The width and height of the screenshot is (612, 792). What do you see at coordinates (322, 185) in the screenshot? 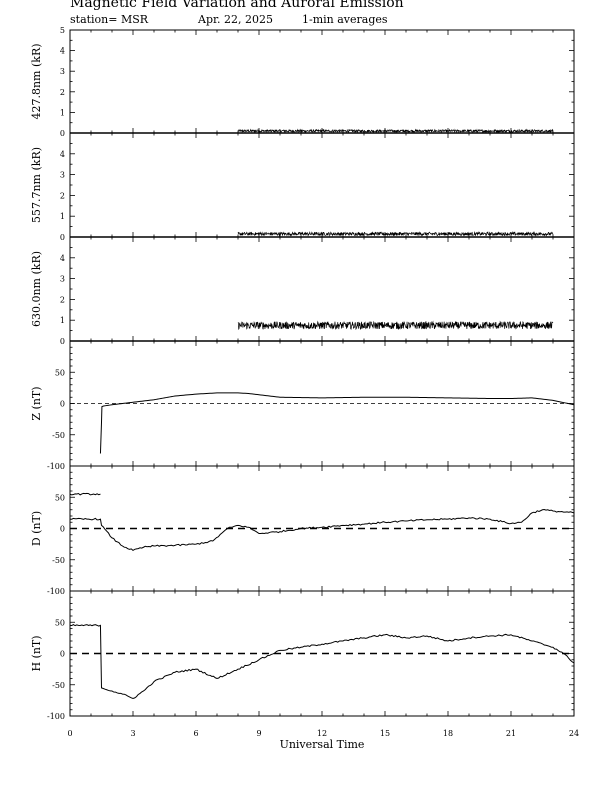
I see `panel-frame-557.7nm` at bounding box center [322, 185].